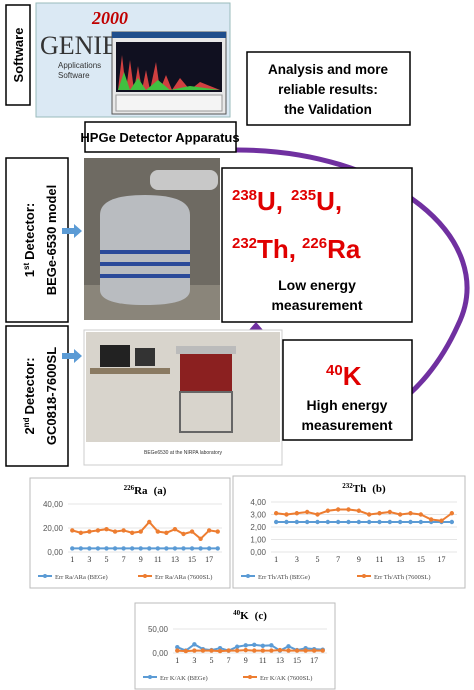 The width and height of the screenshot is (474, 690). What do you see at coordinates (29, 273) in the screenshot?
I see `detector1-number: 1` at bounding box center [29, 273].